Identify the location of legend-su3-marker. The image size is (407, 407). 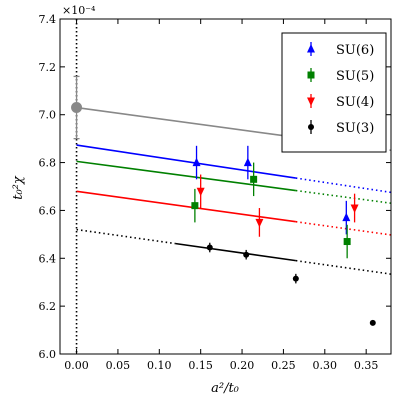
(311, 127).